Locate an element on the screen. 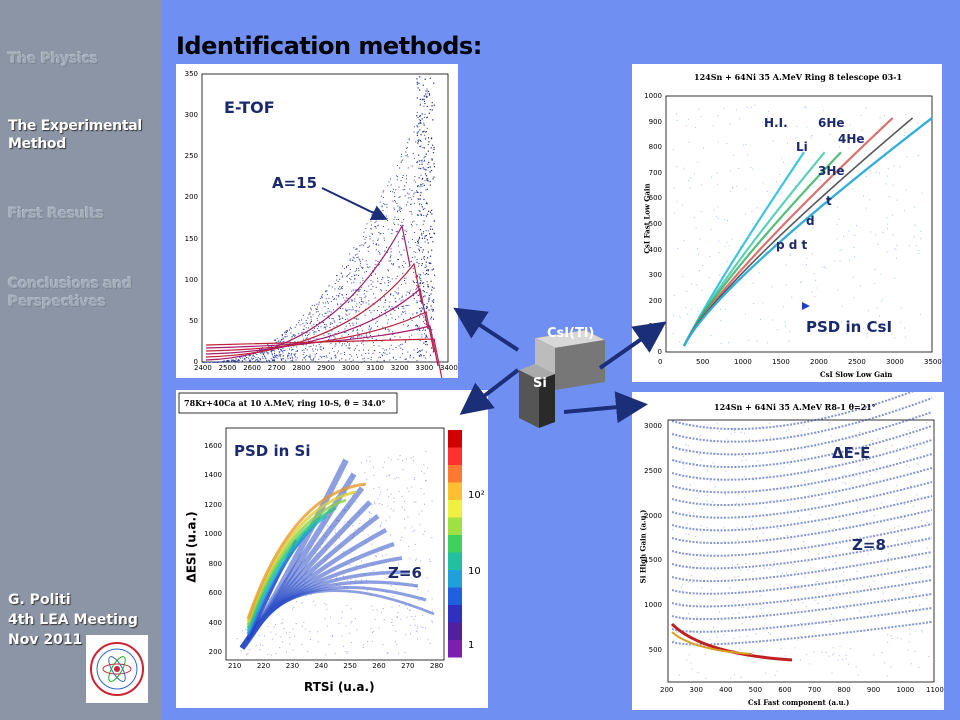 The image size is (960, 720). x-tick: 2000 is located at coordinates (819, 362).